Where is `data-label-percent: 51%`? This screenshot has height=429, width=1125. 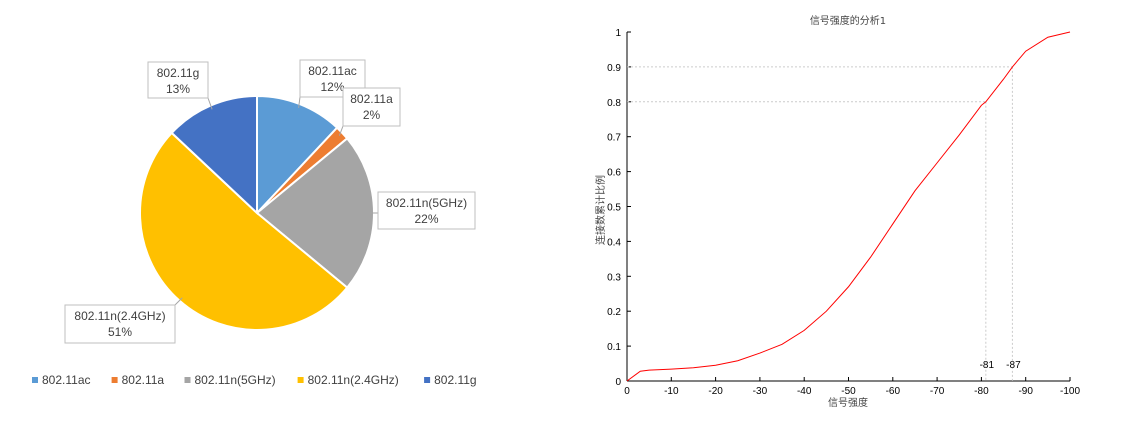 data-label-percent: 51% is located at coordinates (120, 332).